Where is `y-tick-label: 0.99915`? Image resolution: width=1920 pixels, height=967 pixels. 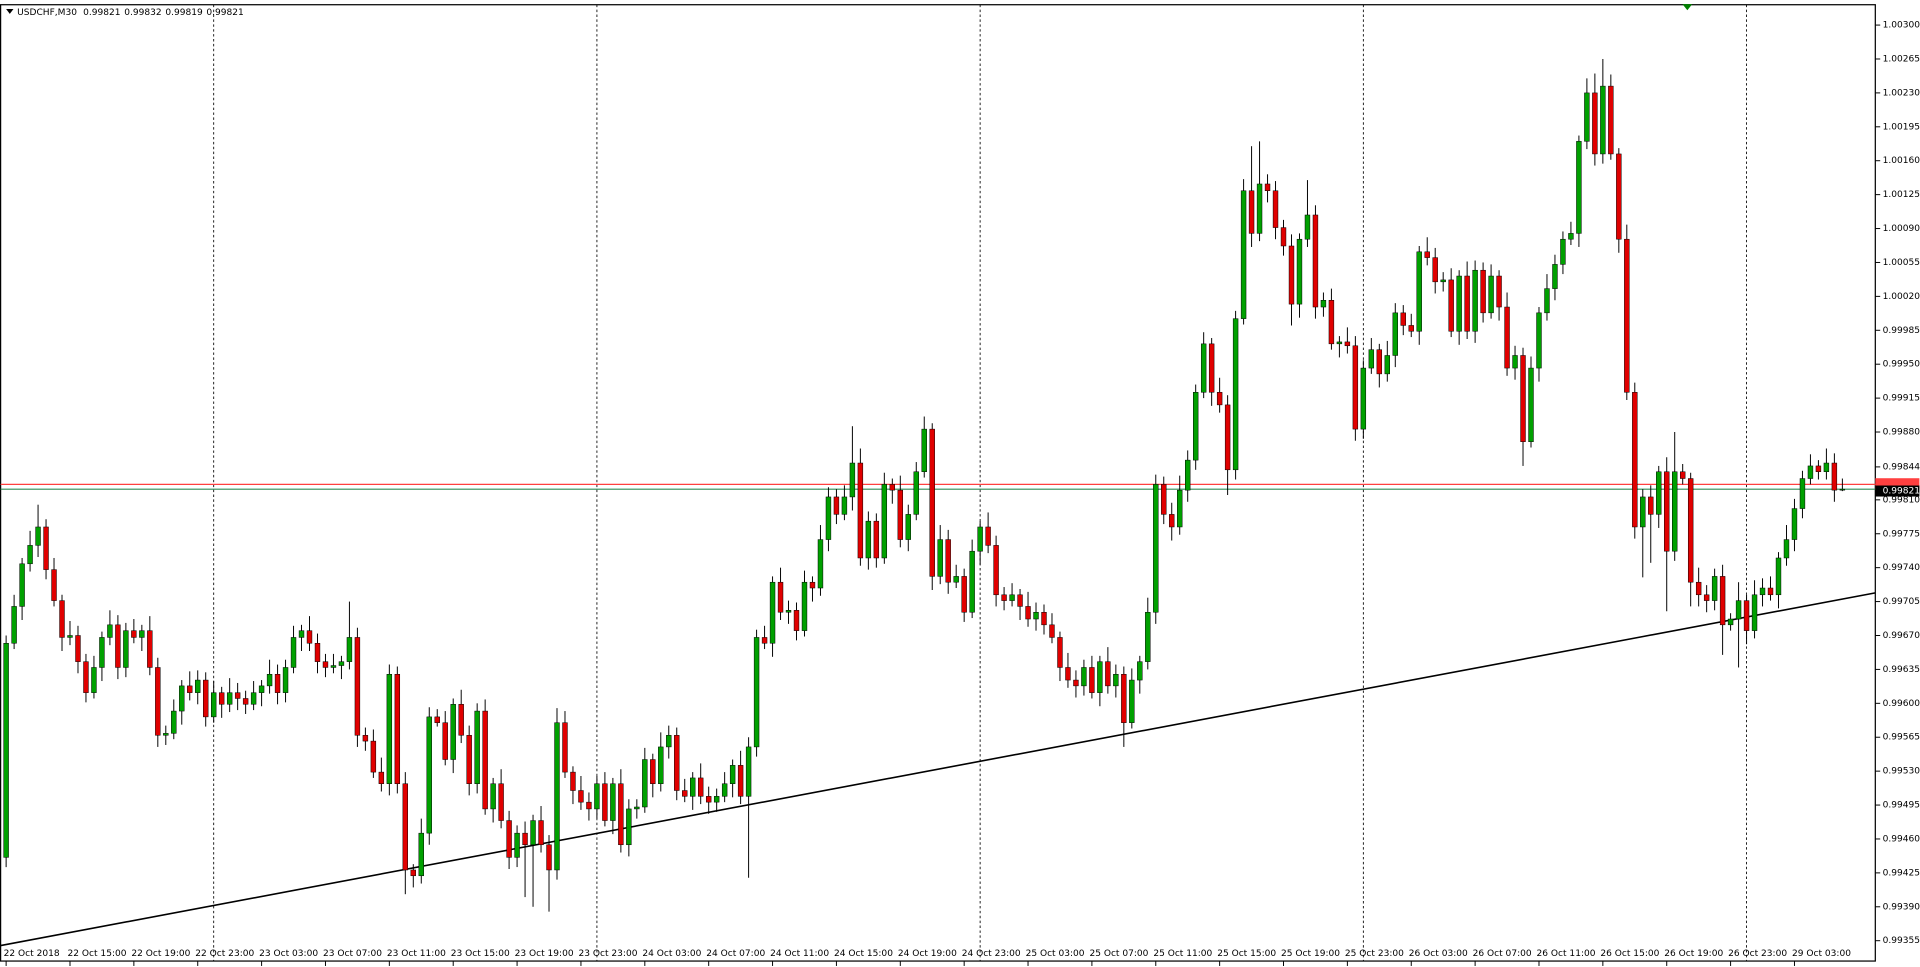 y-tick-label: 0.99915 is located at coordinates (1901, 399).